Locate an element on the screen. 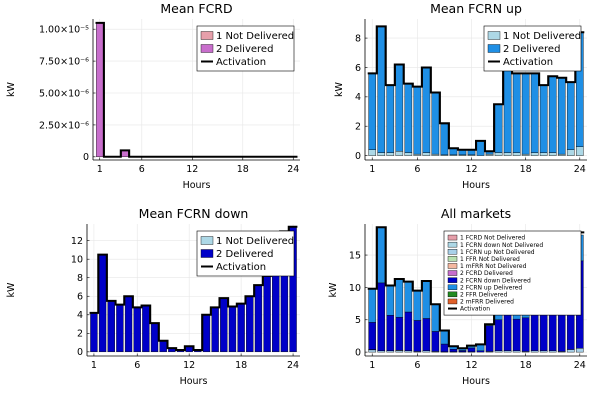 The height and width of the screenshot is (400, 600). bar-1-h1 is located at coordinates (372, 152).